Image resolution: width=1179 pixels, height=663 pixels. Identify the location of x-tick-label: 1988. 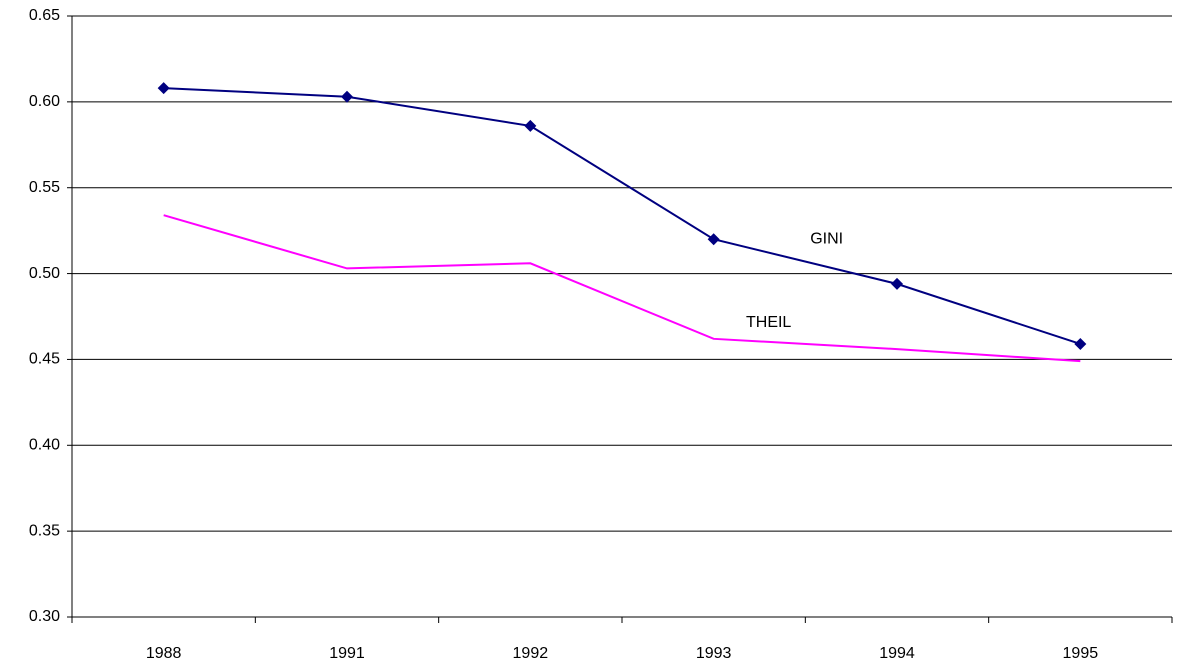
(164, 653).